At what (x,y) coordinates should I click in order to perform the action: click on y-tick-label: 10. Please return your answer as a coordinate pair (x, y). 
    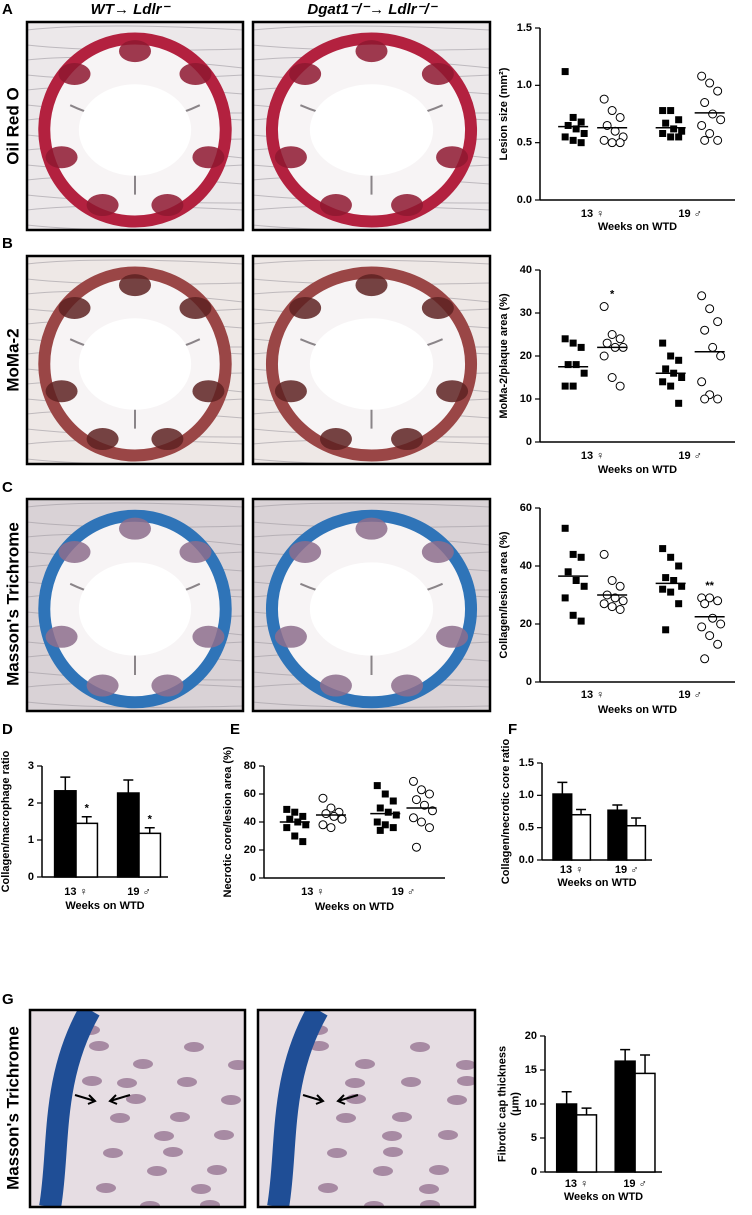
    Looking at the image, I should click on (526, 399).